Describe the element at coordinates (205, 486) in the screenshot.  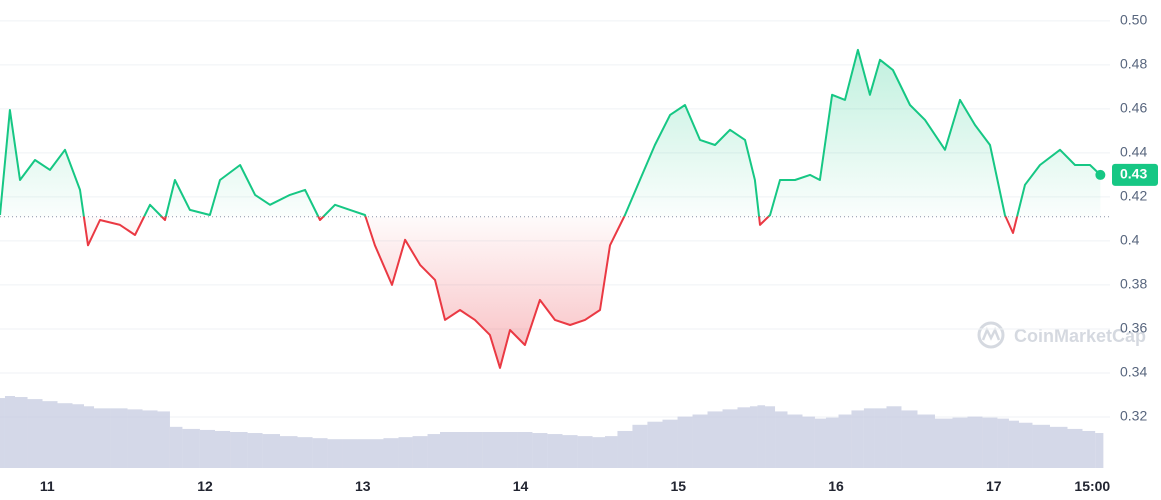
I see `x-tick-label: 12` at that location.